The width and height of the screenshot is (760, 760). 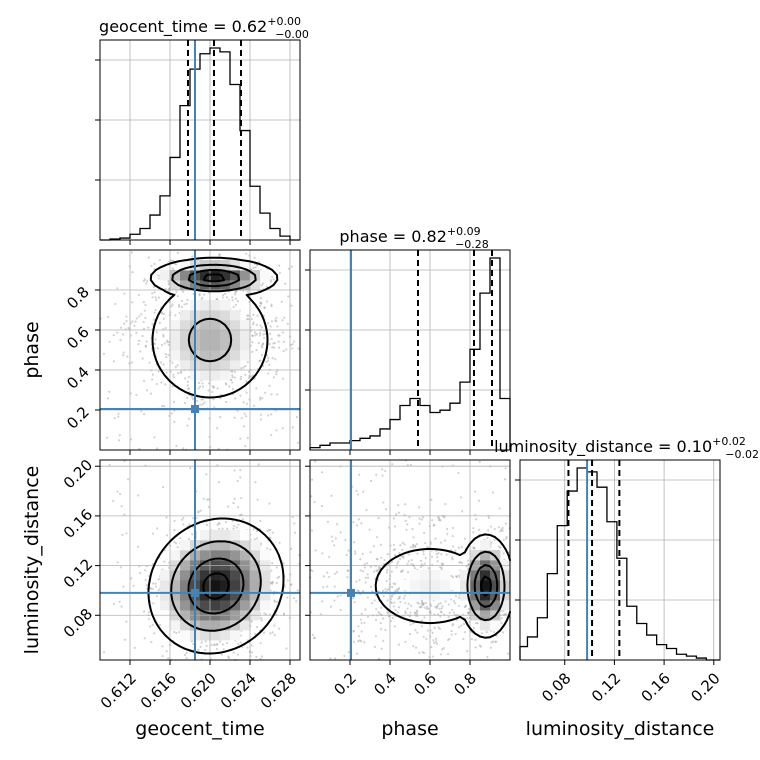 I want to click on x-tick-label: 0.20, so click(x=705, y=687).